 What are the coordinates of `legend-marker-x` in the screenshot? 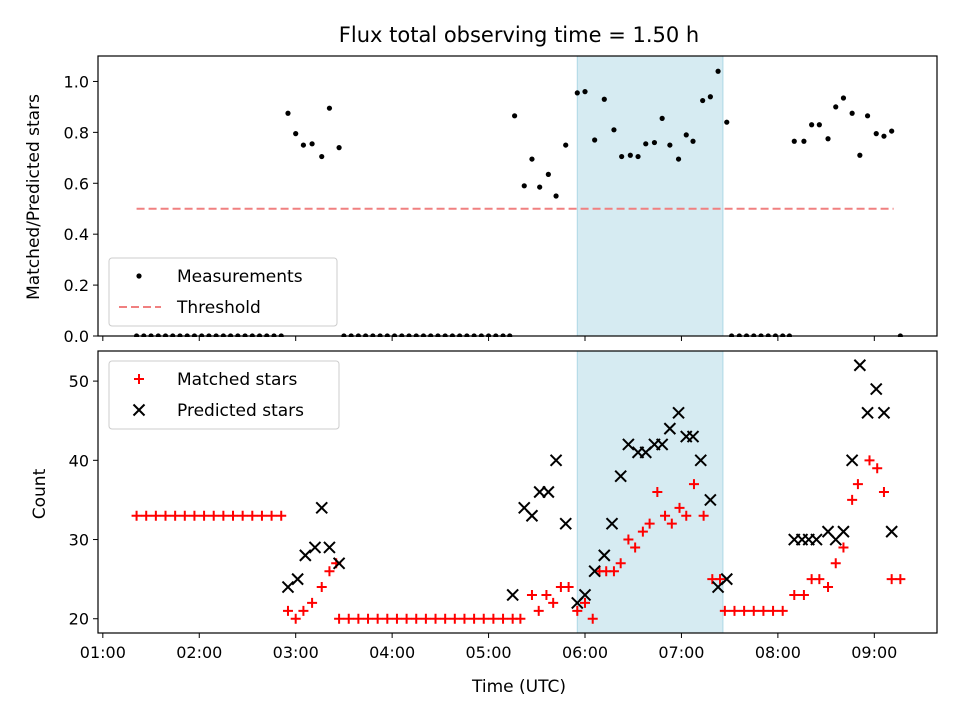 It's located at (139, 410).